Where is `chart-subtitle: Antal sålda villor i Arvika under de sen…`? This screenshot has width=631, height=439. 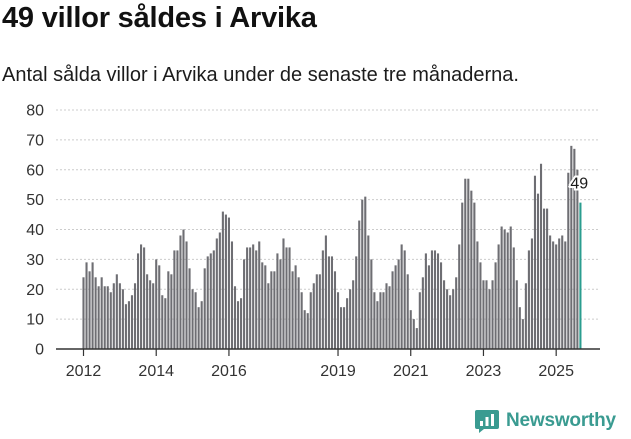 chart-subtitle: Antal sålda villor i Arvika under de sen… is located at coordinates (260, 75).